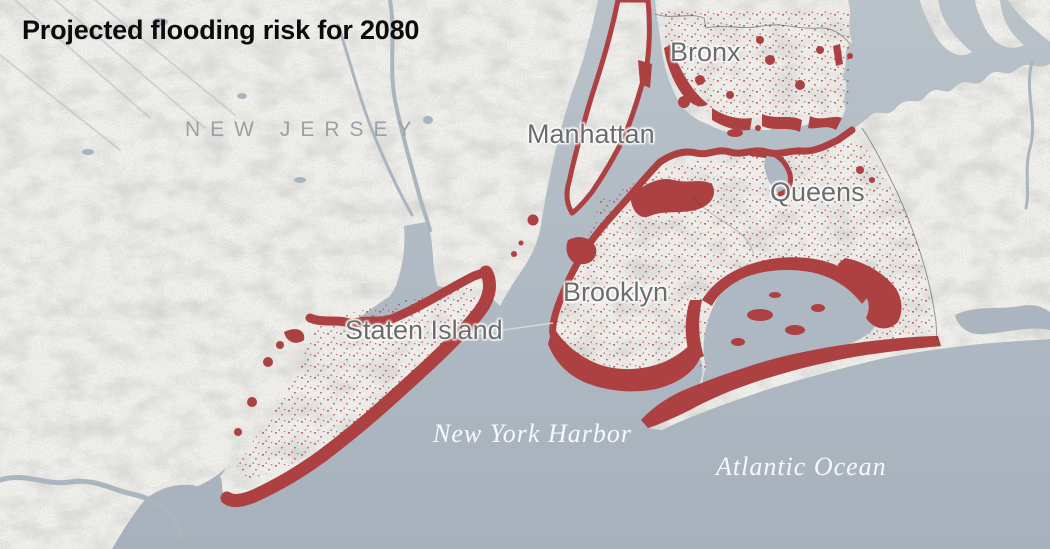  Describe the element at coordinates (759, 153) in the screenshot. I see `flood-laguardia` at that location.